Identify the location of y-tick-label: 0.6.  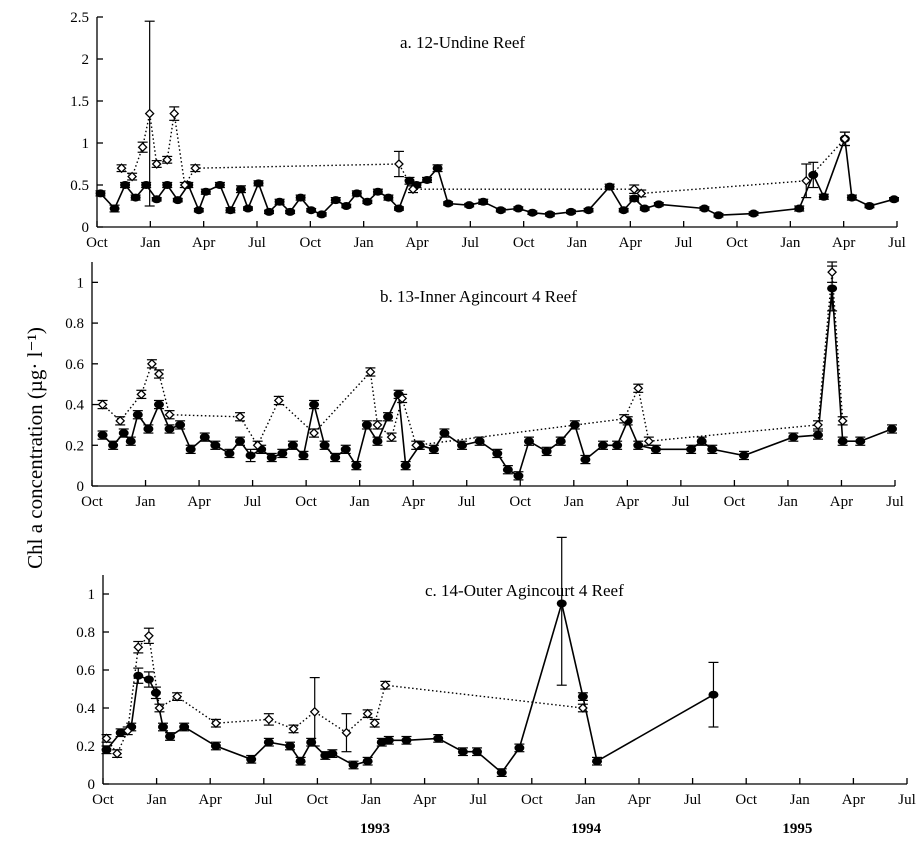
(85, 671).